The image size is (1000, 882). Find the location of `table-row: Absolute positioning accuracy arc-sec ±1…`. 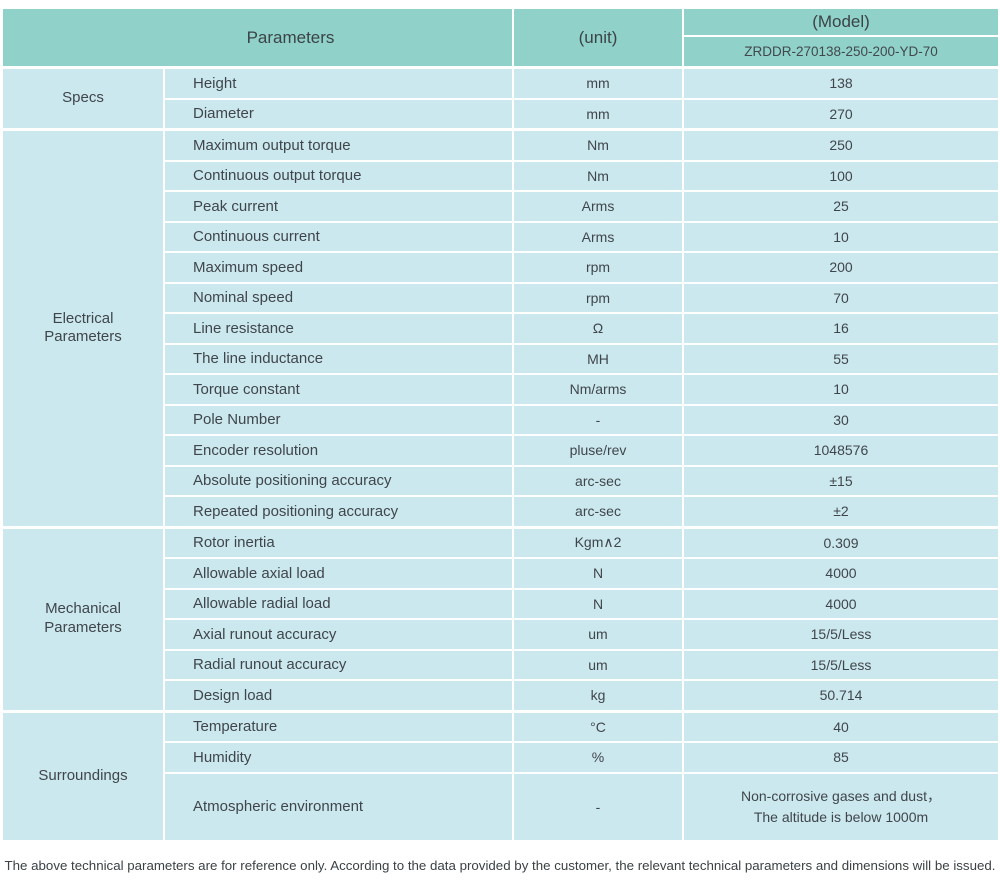

table-row: Absolute positioning accuracy arc-sec ±1… is located at coordinates (581, 480).